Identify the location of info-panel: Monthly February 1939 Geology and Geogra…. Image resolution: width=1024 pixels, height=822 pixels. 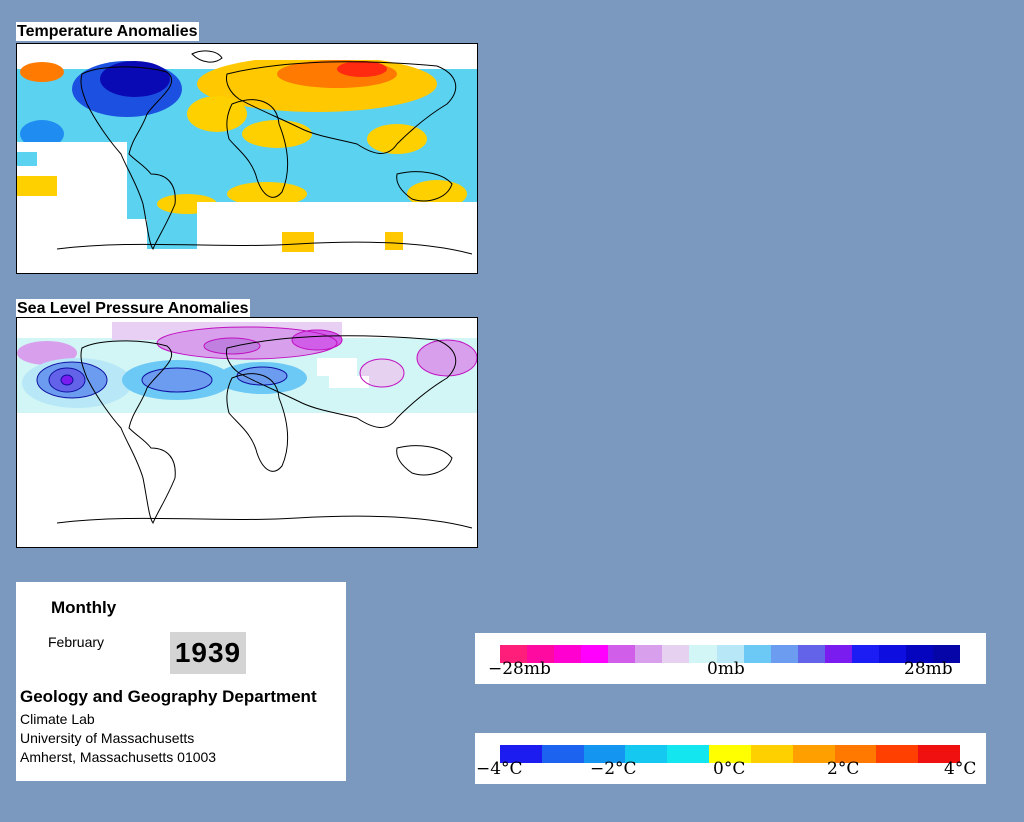
(181, 681).